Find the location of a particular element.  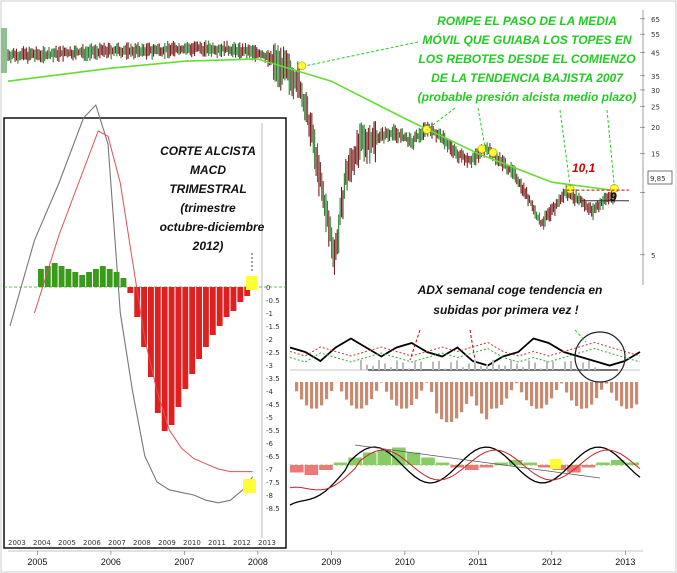

annotation-adx-line: ADX semanal coge tendencia en is located at coordinates (510, 290).